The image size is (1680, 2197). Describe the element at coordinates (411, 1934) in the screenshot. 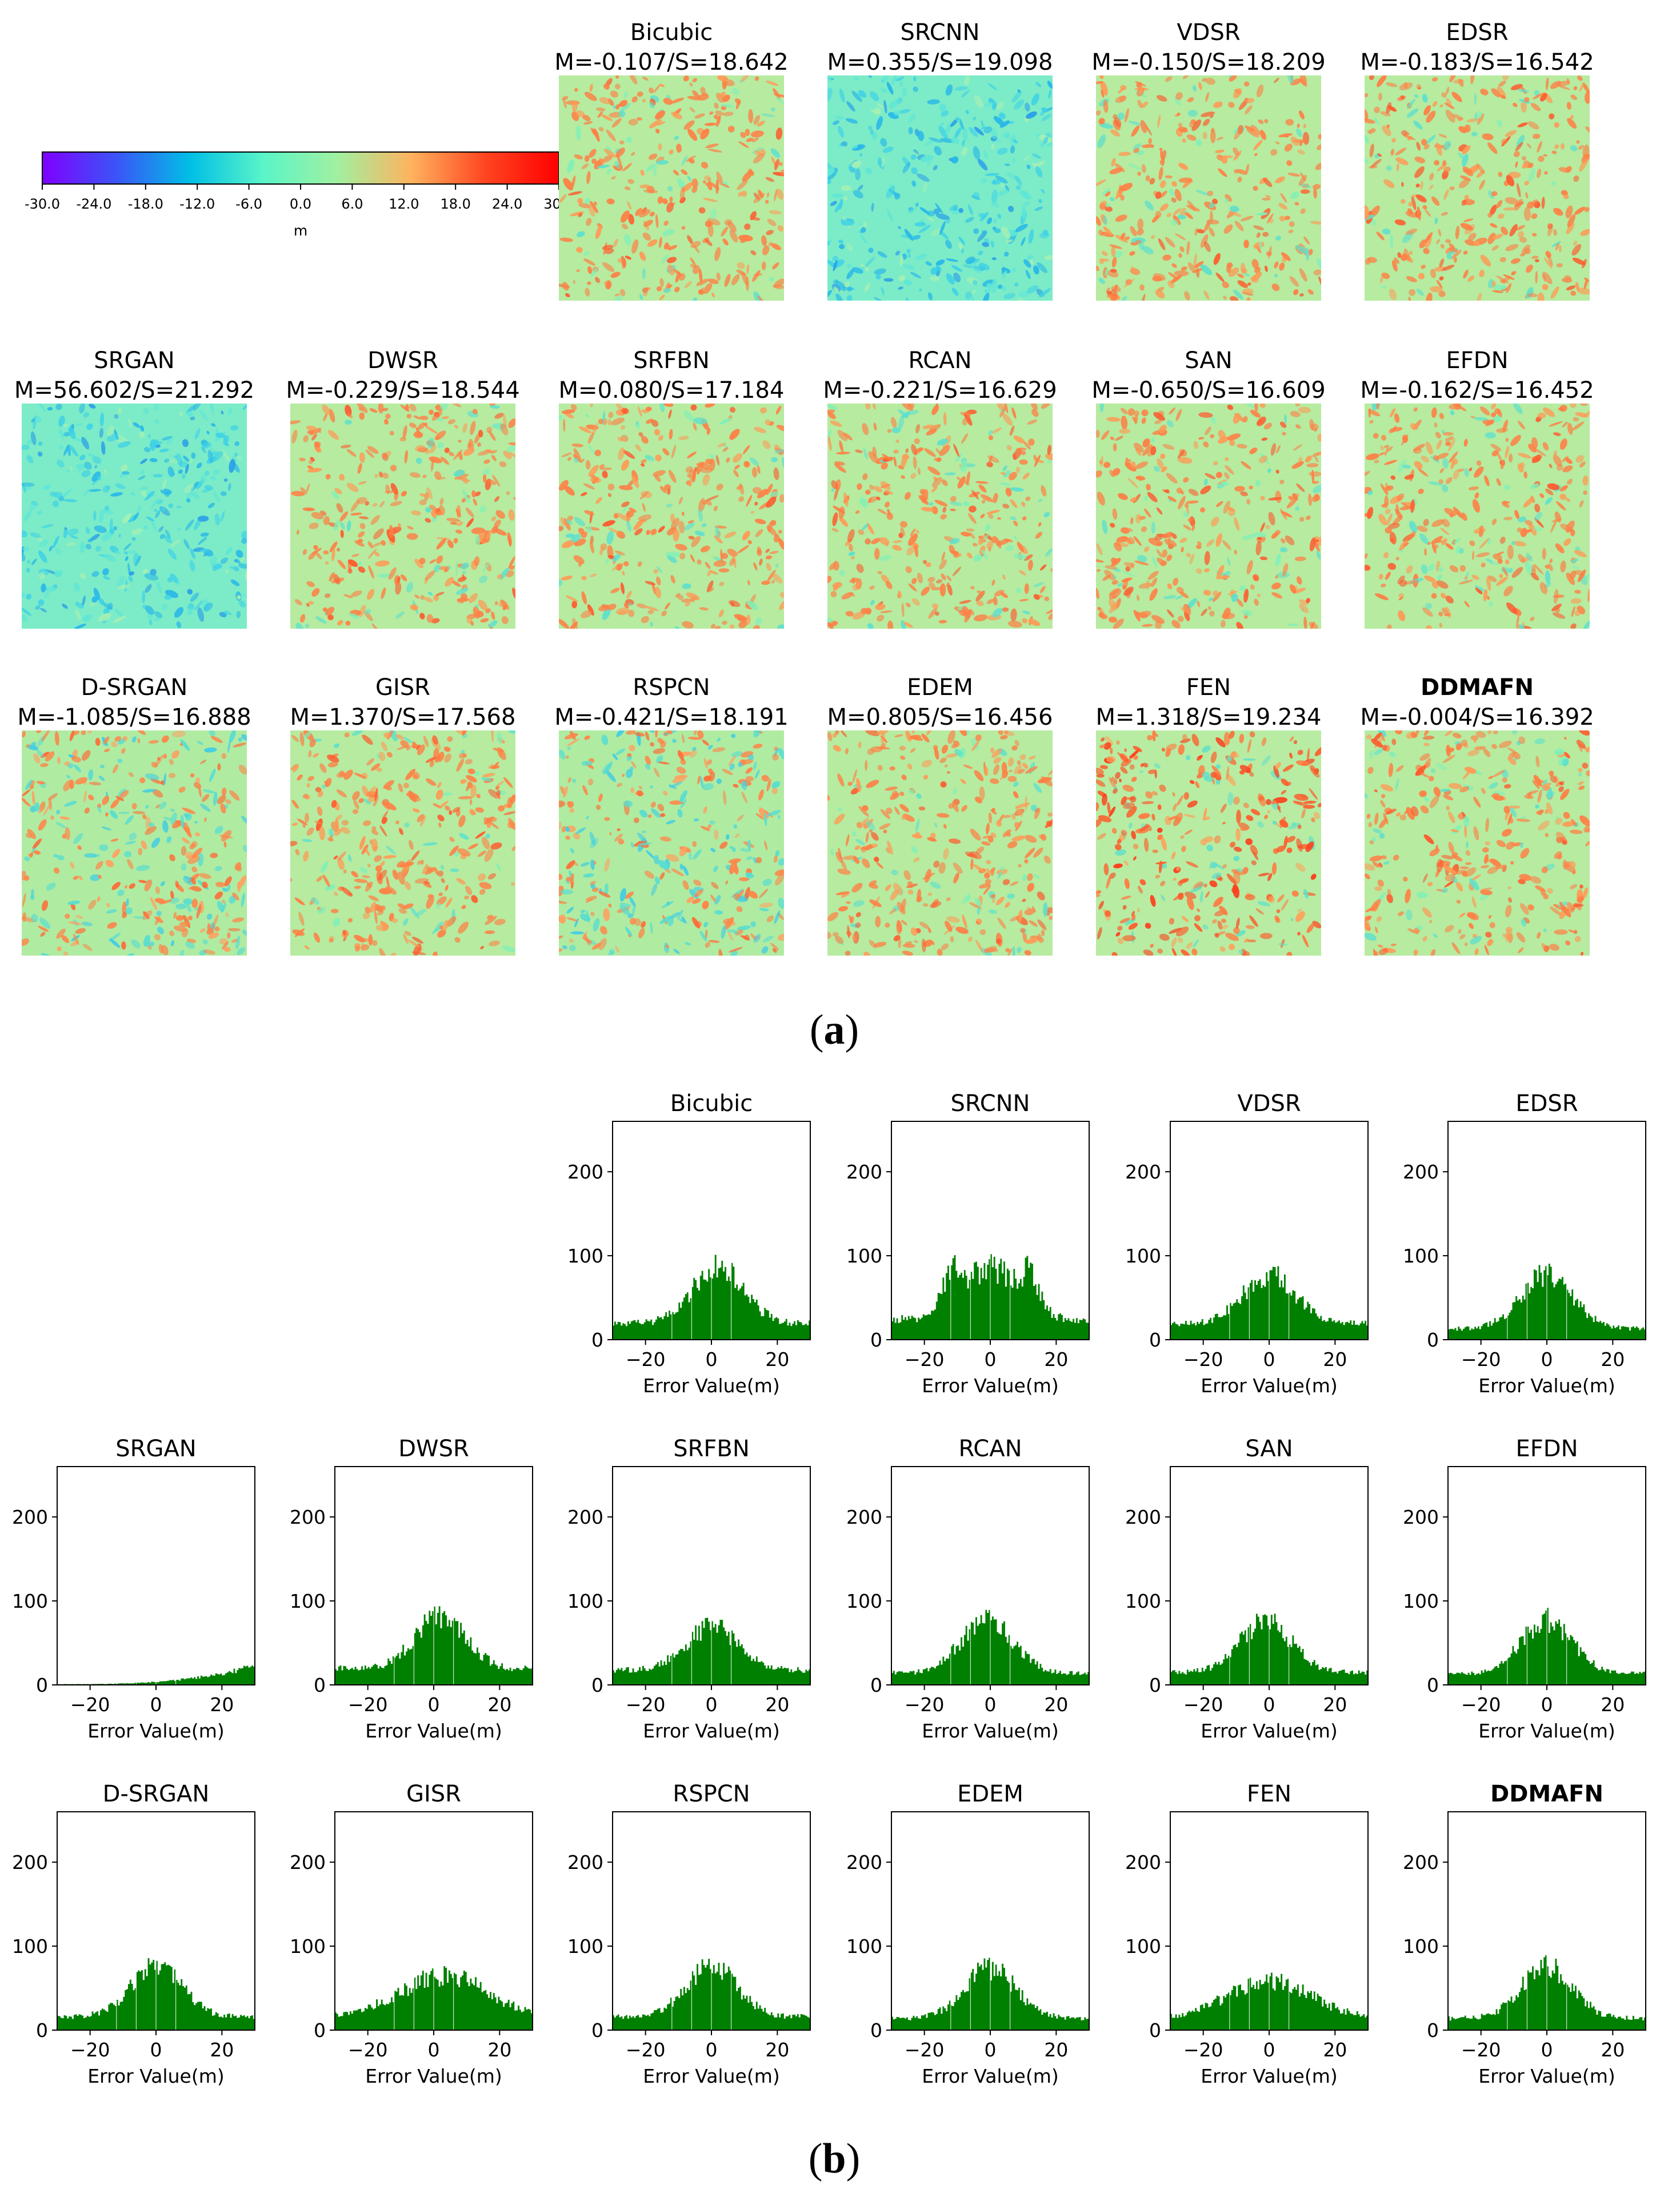

I see `histogram-panel: GISR 0 100 200 −20 0 20 Error Value(m)` at that location.